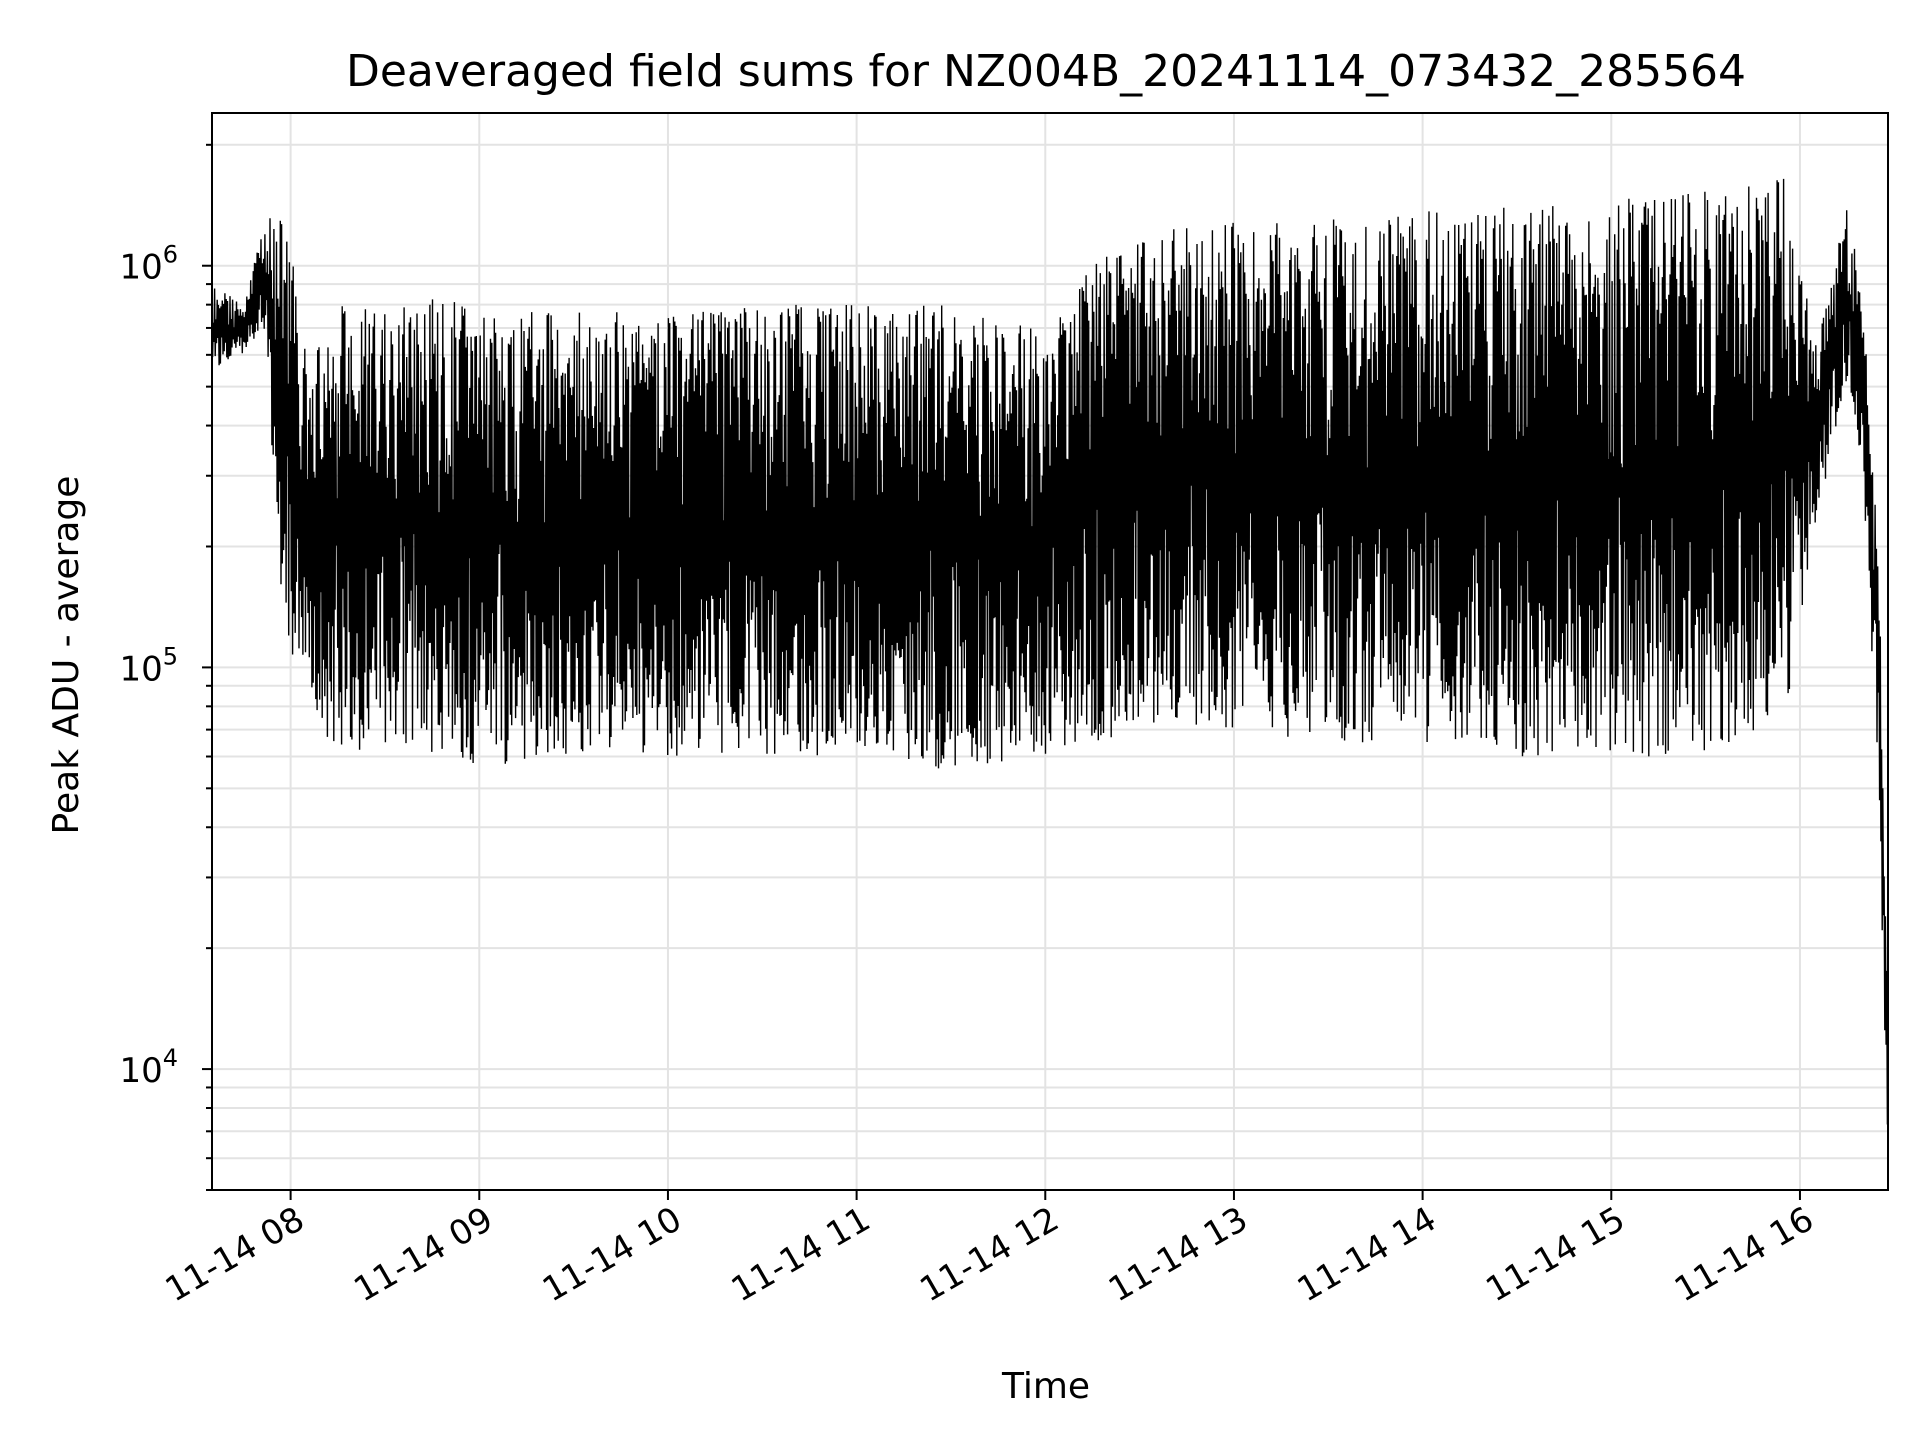  I want to click on y-tick-label: 10⁶, so click(148, 264).